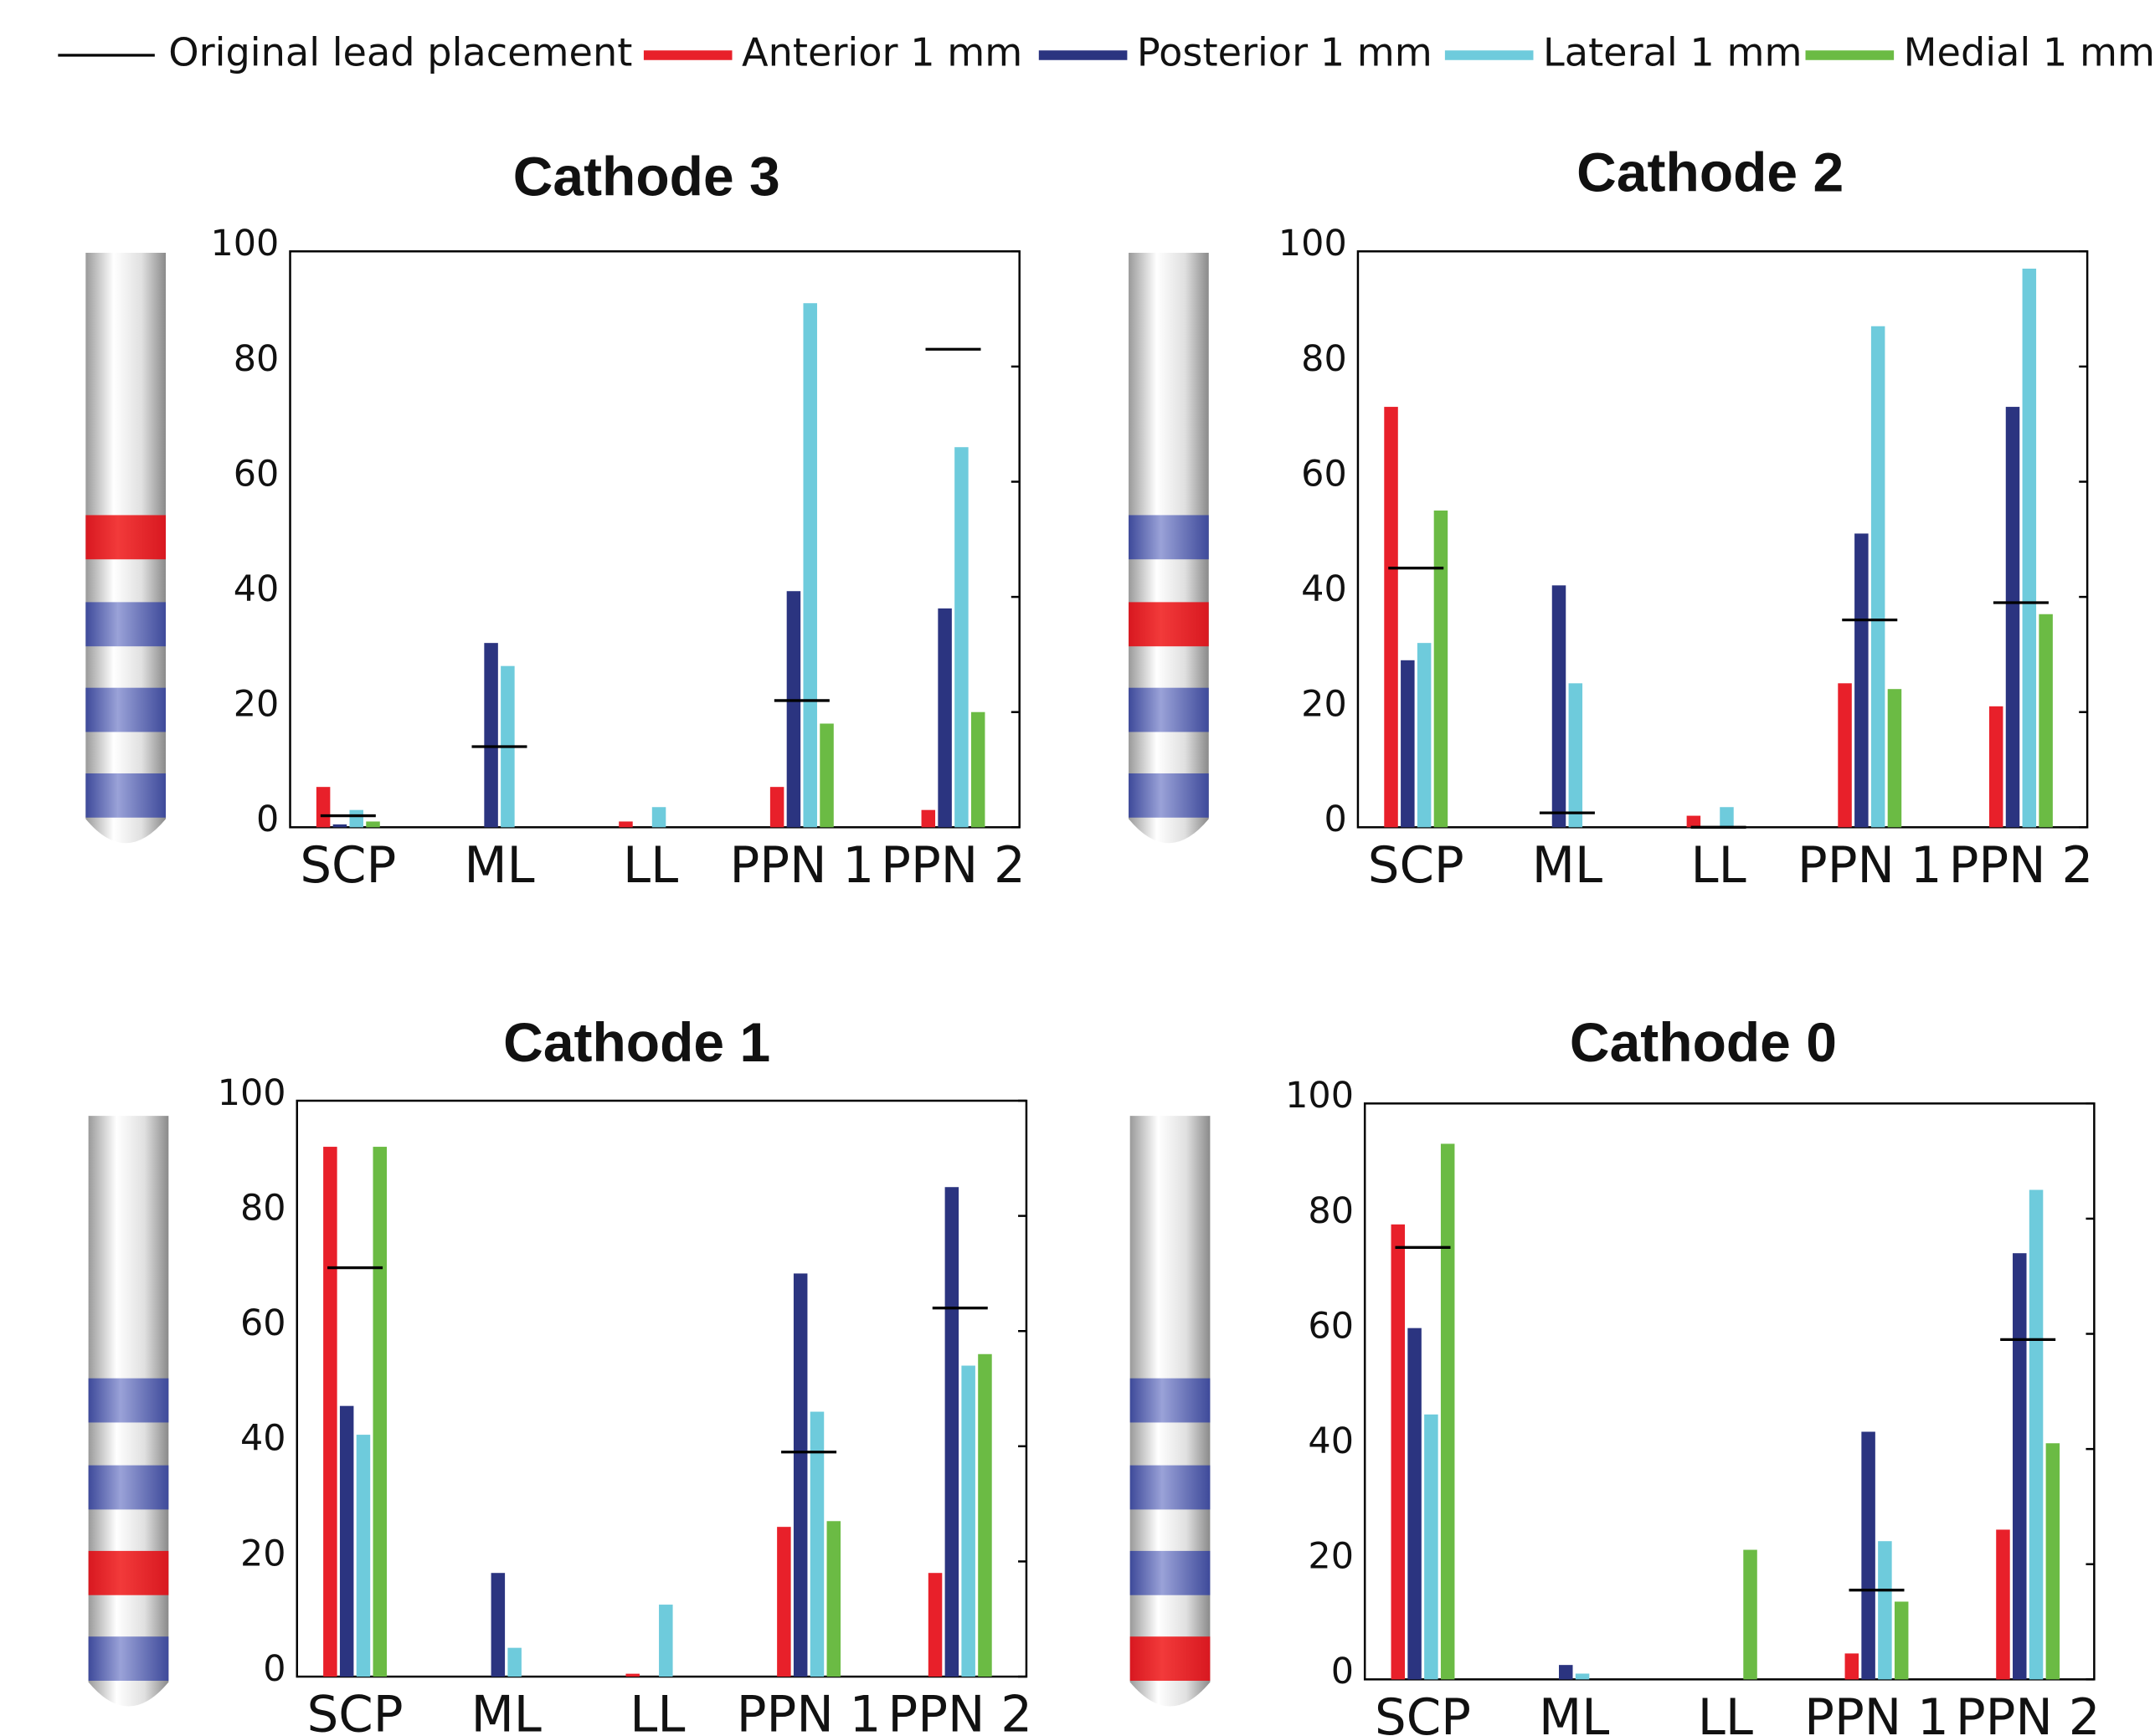 This screenshot has width=2155, height=1736. Describe the element at coordinates (1710, 172) in the screenshot. I see `chart-title: Cathode 2` at that location.